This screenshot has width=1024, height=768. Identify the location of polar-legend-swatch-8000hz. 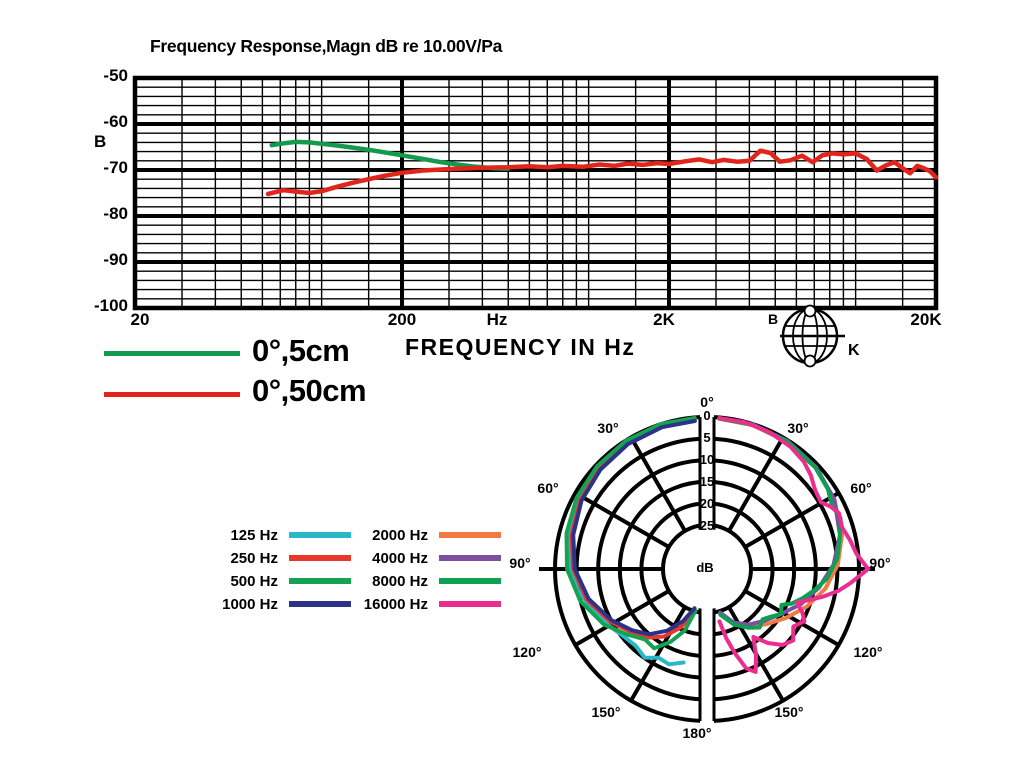
(470, 581).